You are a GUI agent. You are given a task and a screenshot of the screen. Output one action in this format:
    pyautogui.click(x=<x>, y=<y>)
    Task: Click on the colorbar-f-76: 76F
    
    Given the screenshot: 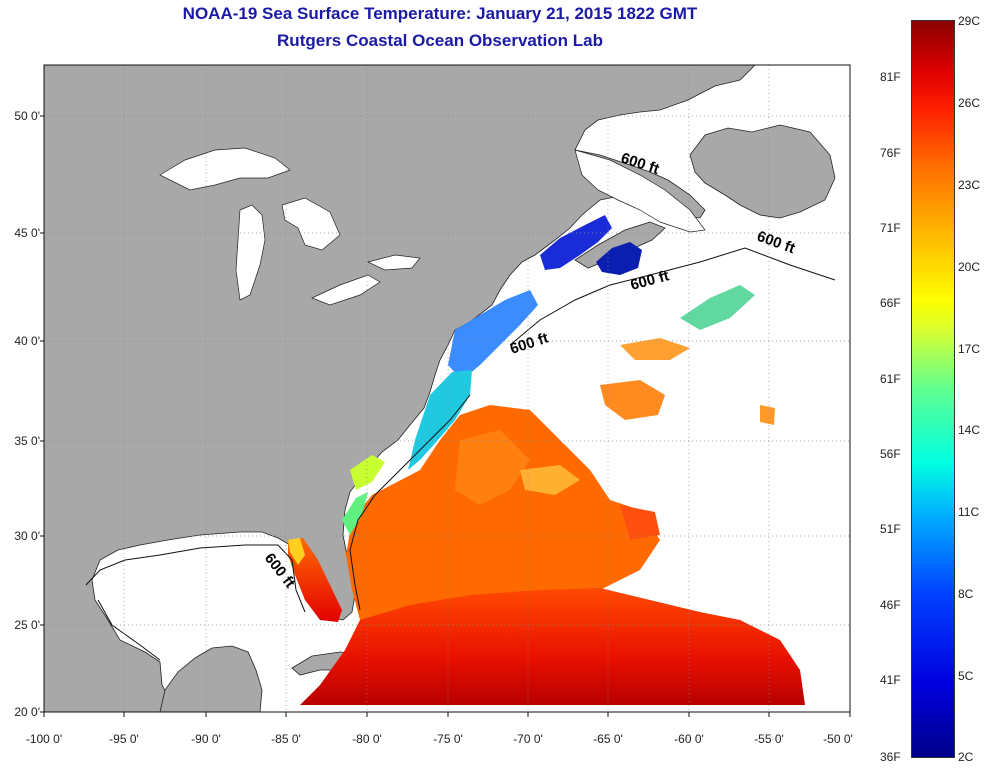 What is the action you would take?
    pyautogui.click(x=890, y=153)
    